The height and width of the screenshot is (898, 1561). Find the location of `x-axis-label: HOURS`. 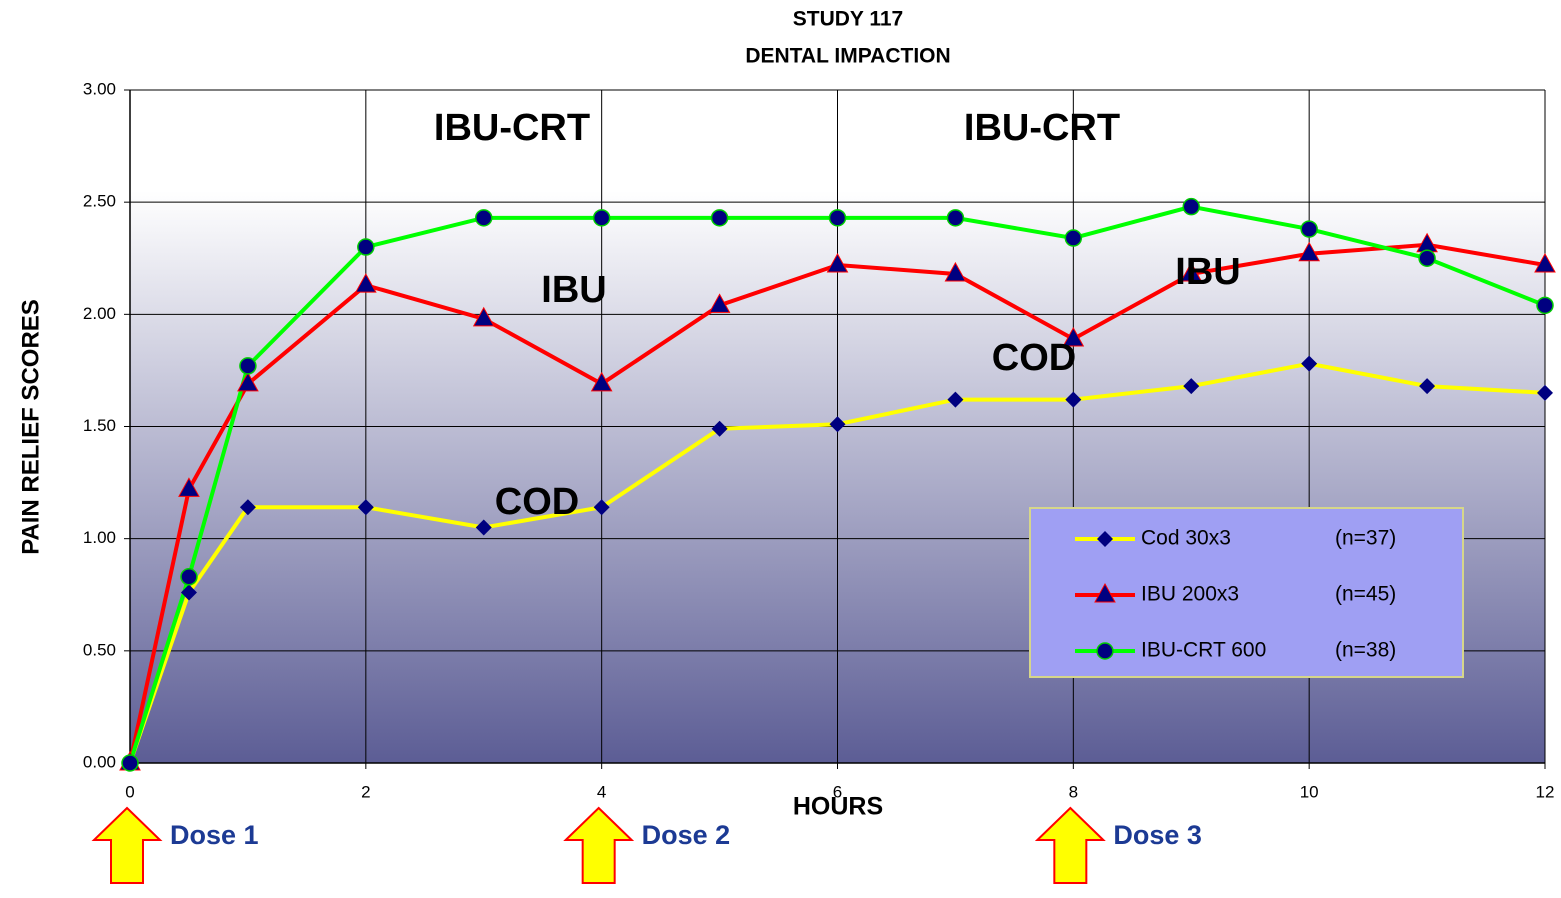

x-axis-label: HOURS is located at coordinates (838, 807).